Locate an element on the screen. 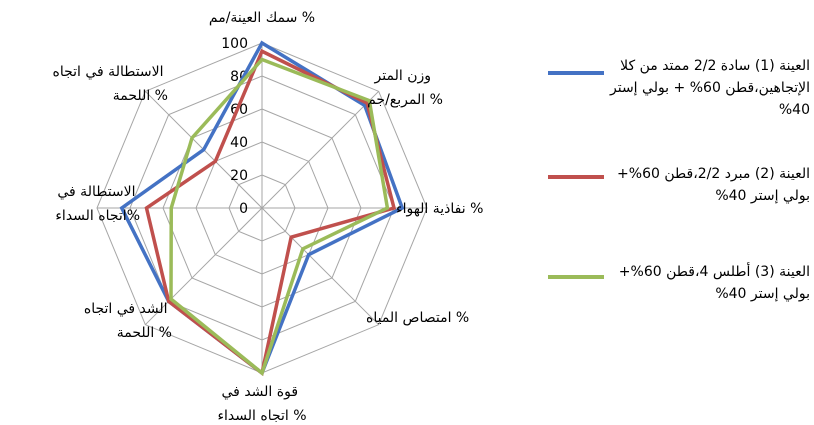 The width and height of the screenshot is (814, 425). axis-label-air-permeability: نفاذية الهواء % is located at coordinates (439, 209).